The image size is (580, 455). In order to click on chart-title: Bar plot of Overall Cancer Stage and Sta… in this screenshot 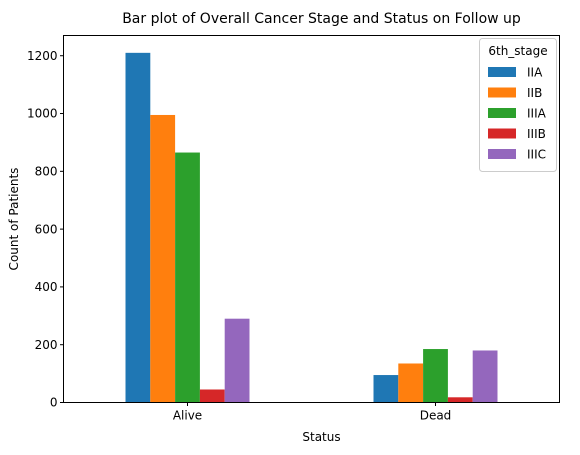, I will do `click(321, 19)`.